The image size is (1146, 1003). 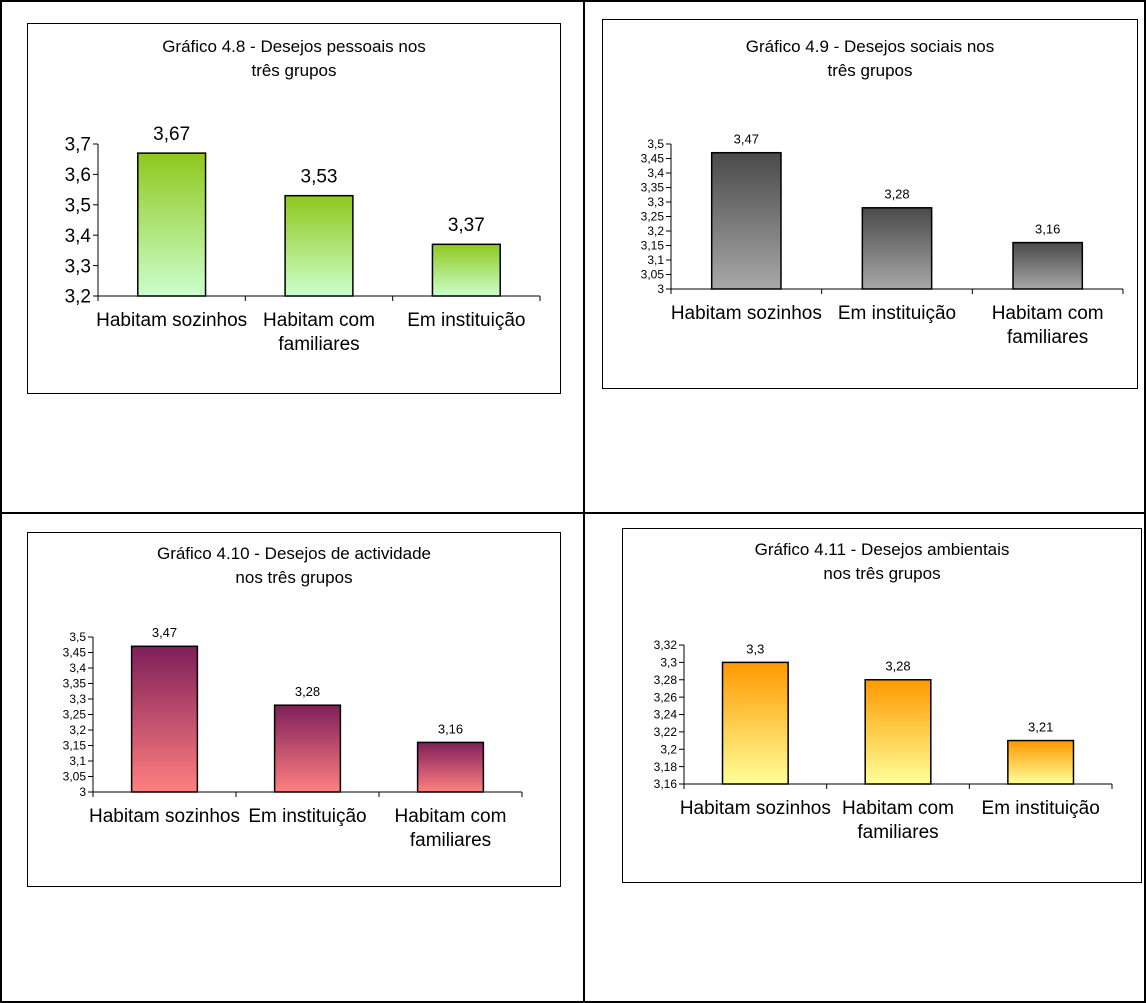 I want to click on y-tick-label: 3,16, so click(x=666, y=784).